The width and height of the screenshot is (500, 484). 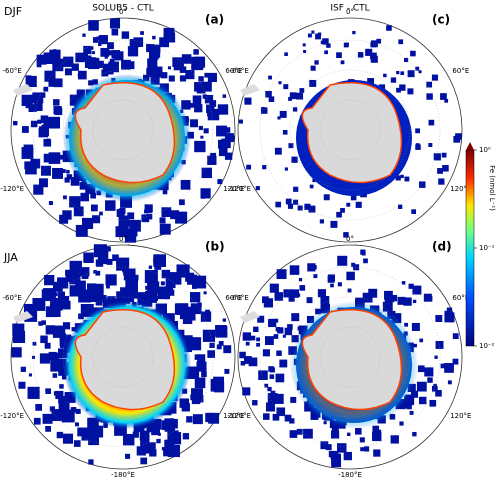 I want to click on longitude-label: -120°E, so click(x=12, y=189).